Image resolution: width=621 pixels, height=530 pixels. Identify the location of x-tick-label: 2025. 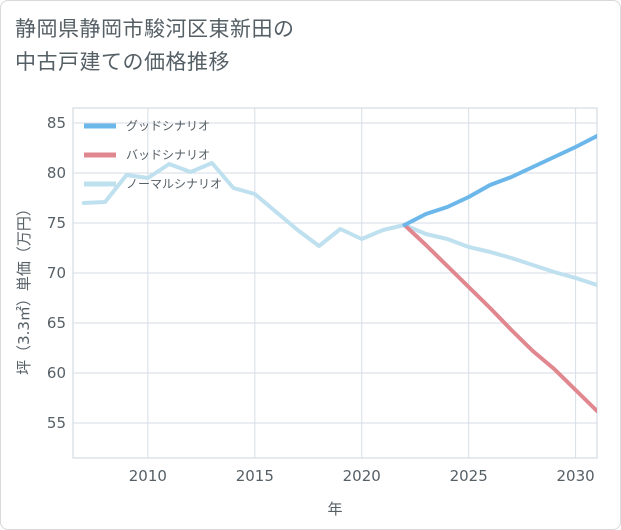
(469, 476).